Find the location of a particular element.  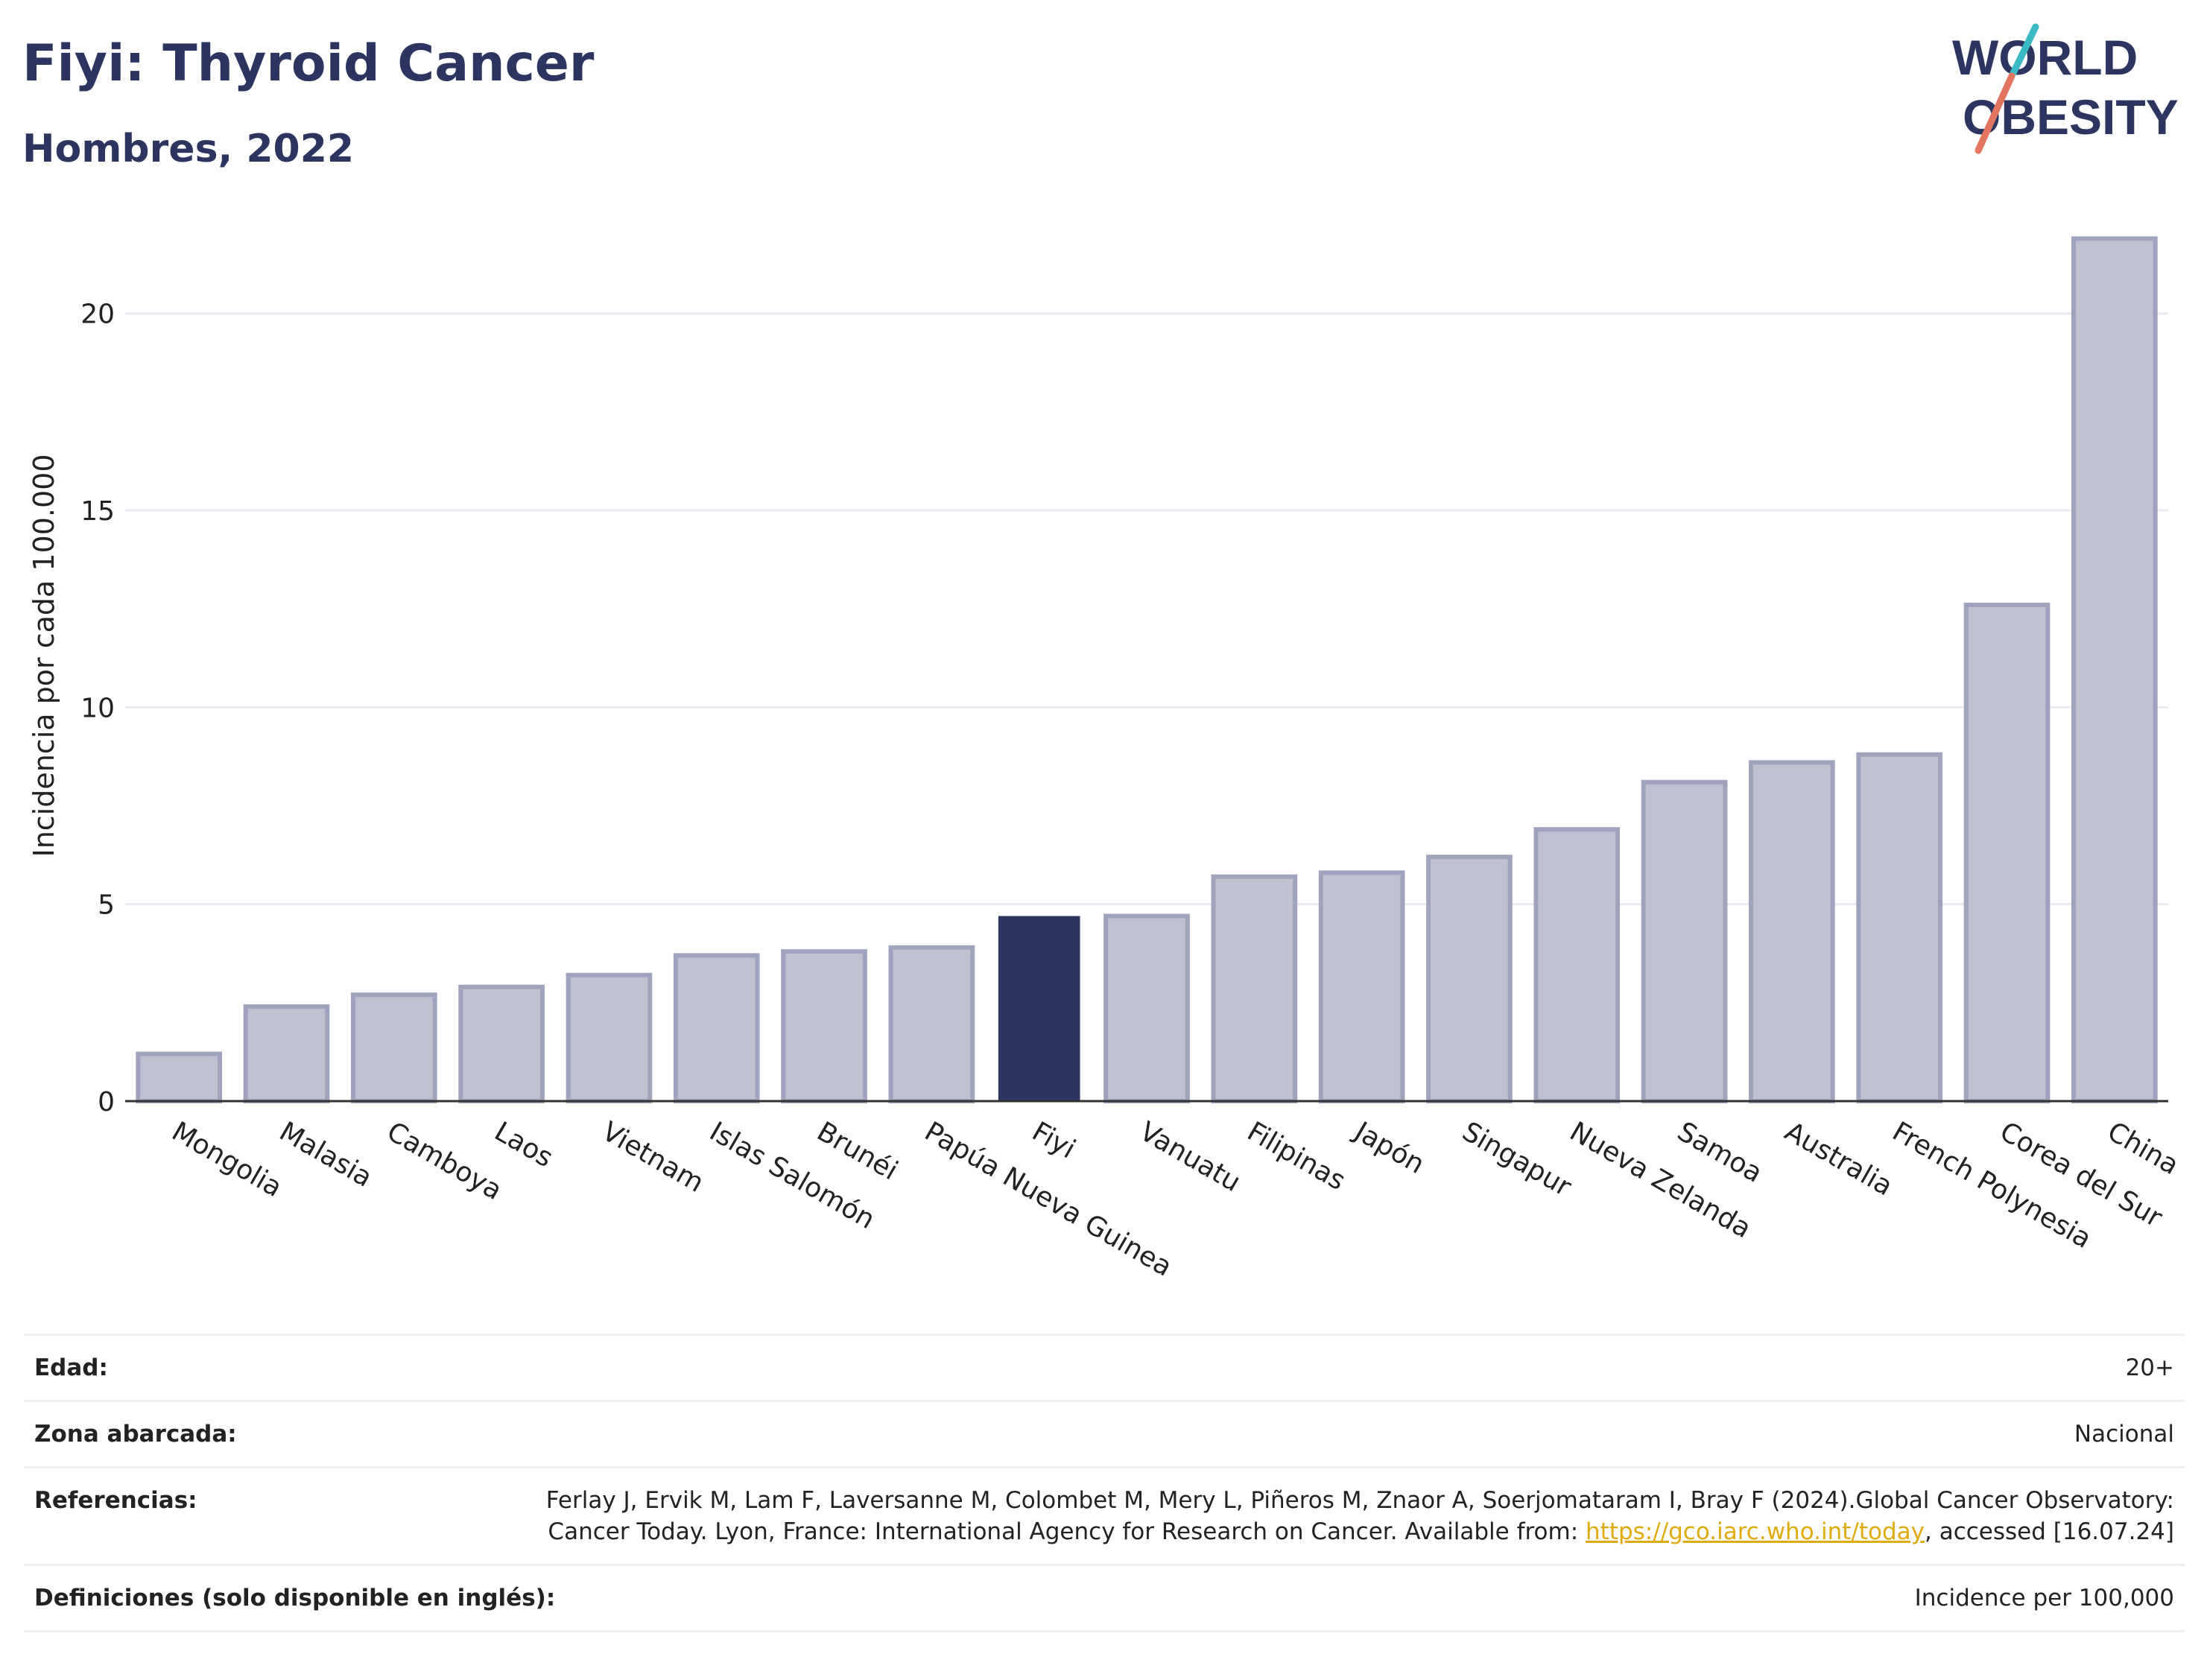

world-obesity-logo: WORLD OBESITY is located at coordinates (2065, 88).